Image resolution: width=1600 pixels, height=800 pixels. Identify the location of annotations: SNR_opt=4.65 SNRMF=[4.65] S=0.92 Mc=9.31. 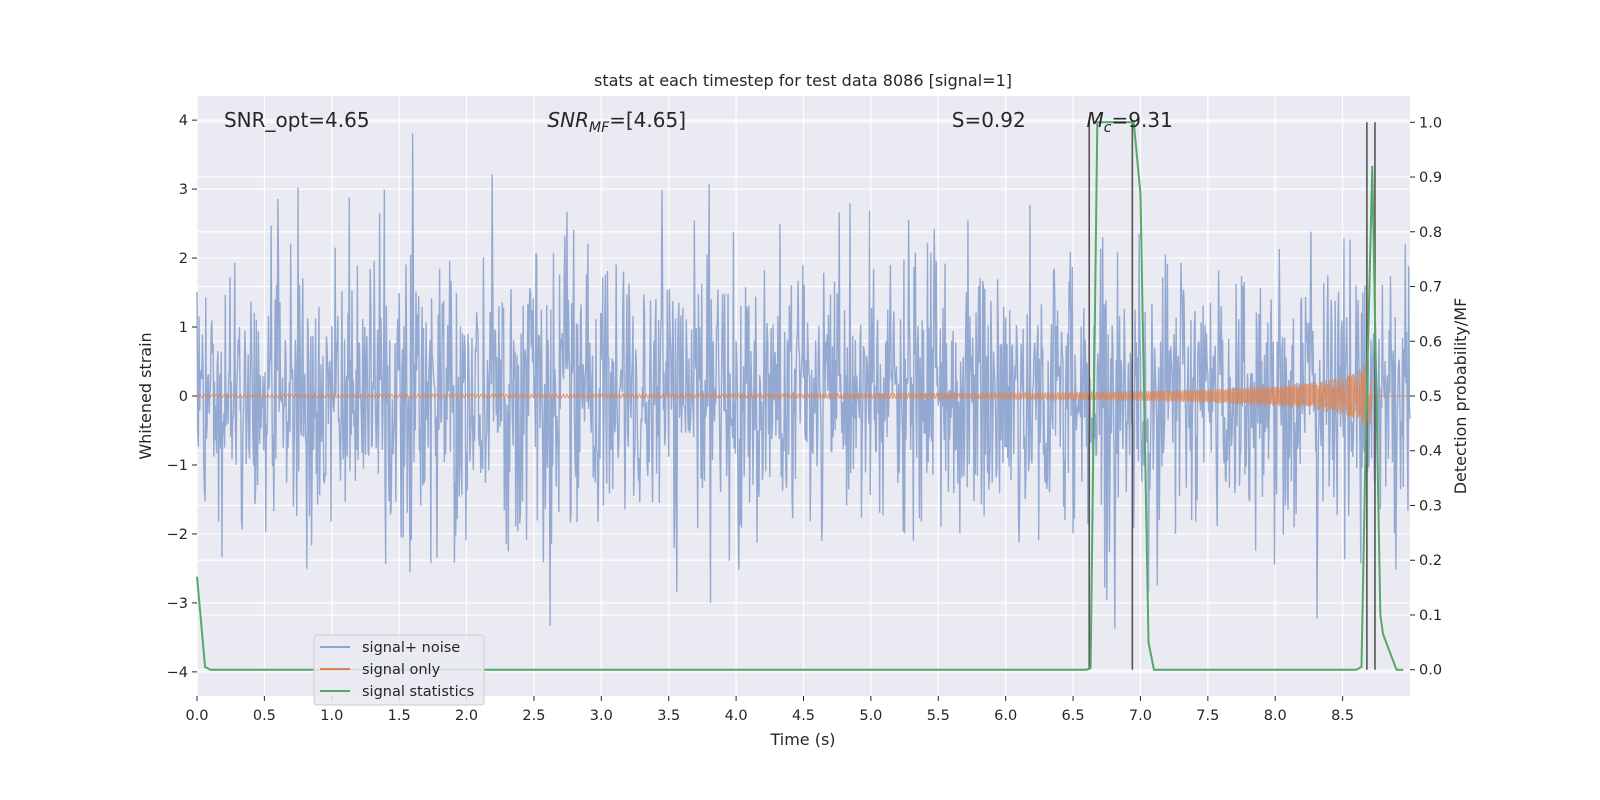
(698, 122).